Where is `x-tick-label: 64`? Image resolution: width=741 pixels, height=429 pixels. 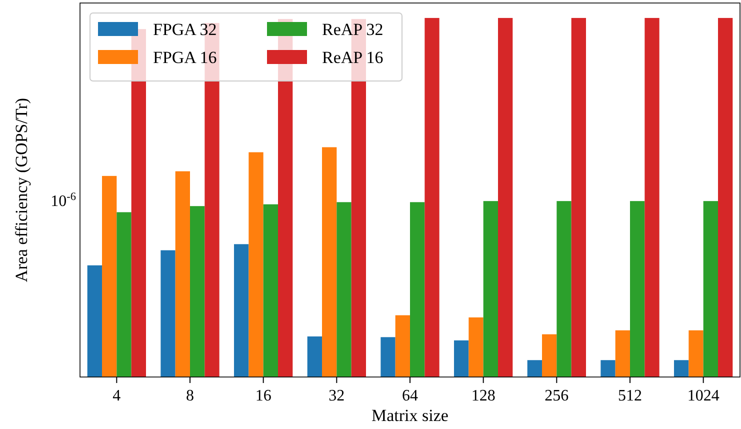 x-tick-label: 64 is located at coordinates (410, 395).